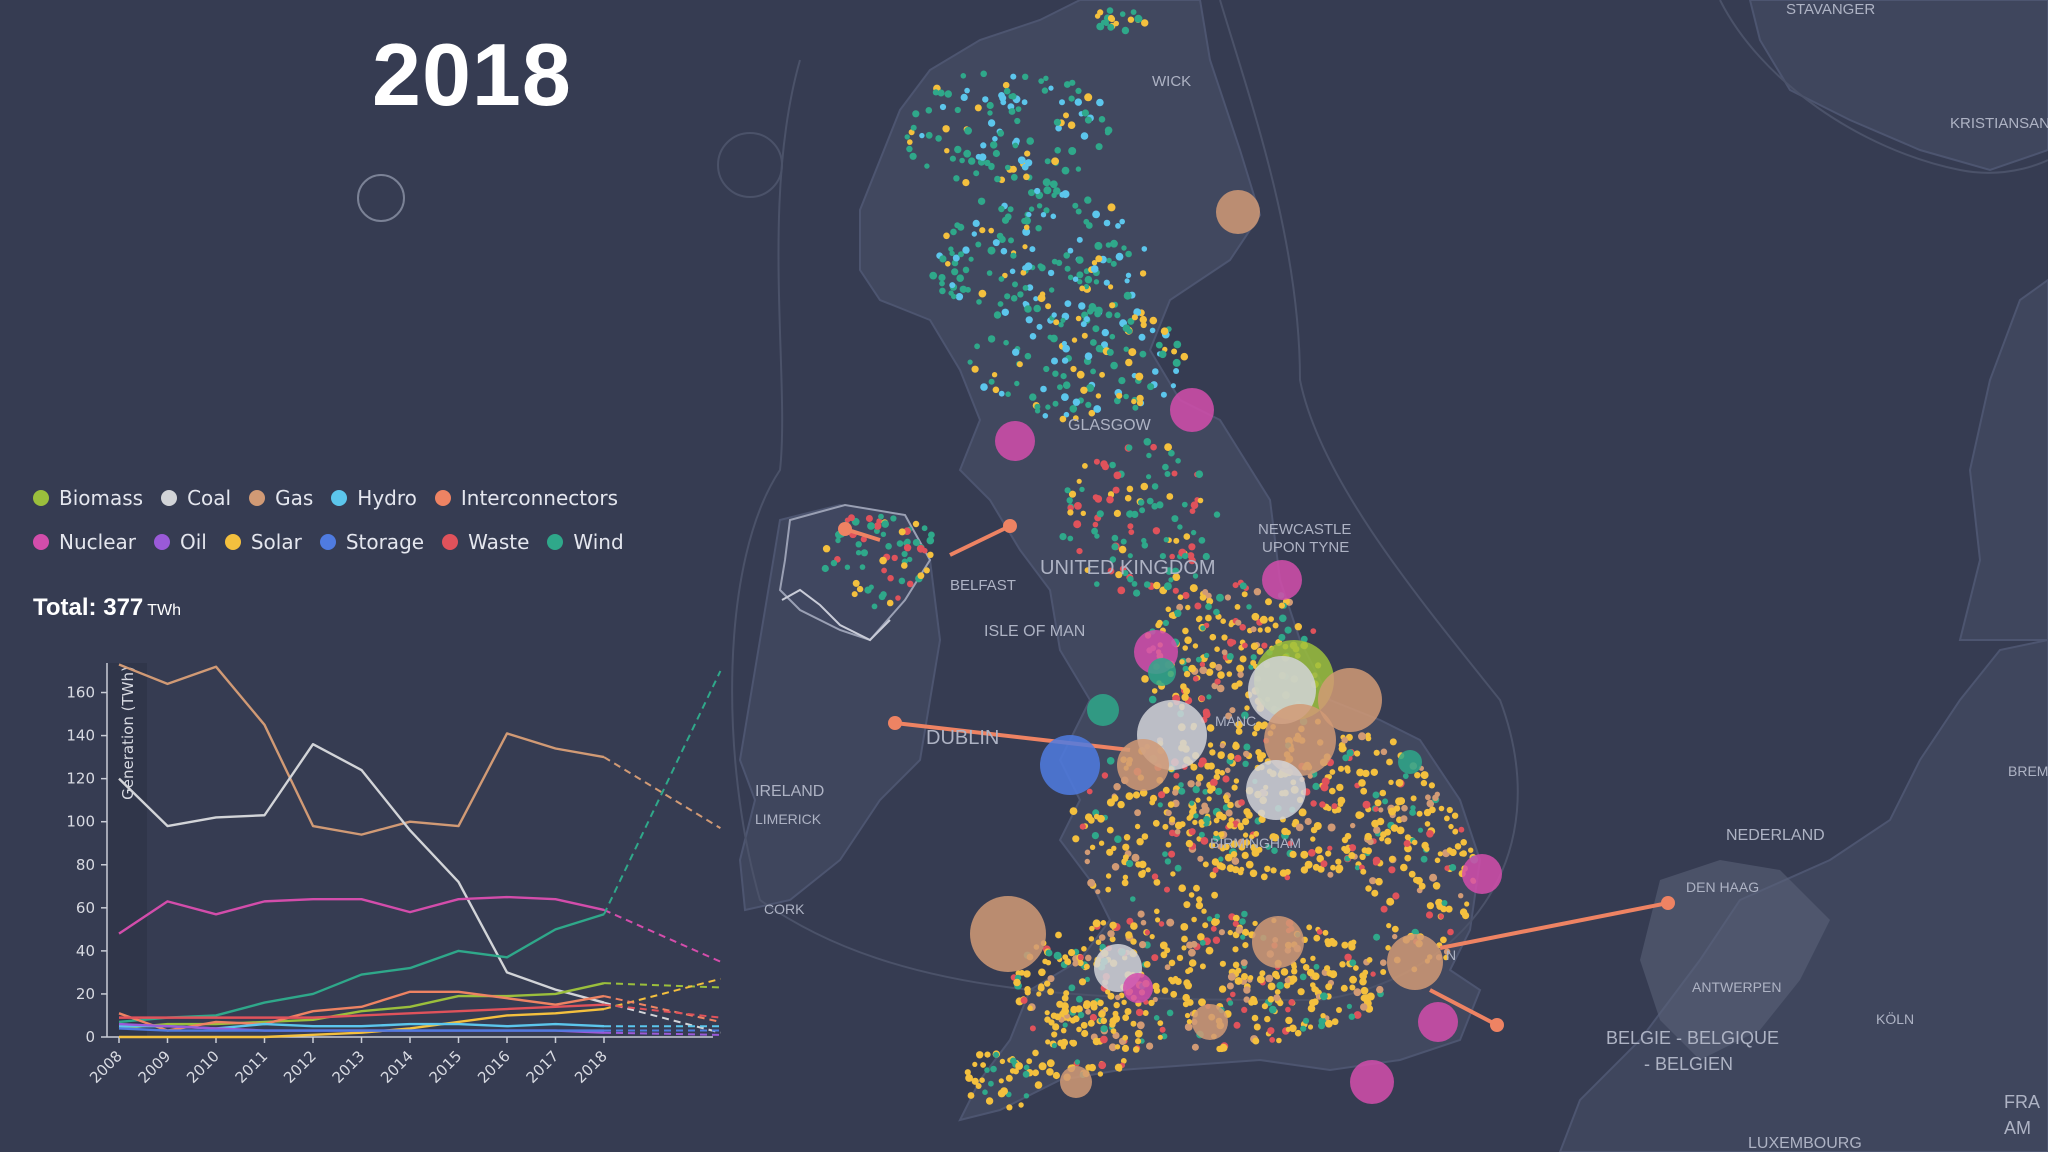 This screenshot has width=2048, height=1152. I want to click on legend-biomass: Biomass, so click(88, 498).